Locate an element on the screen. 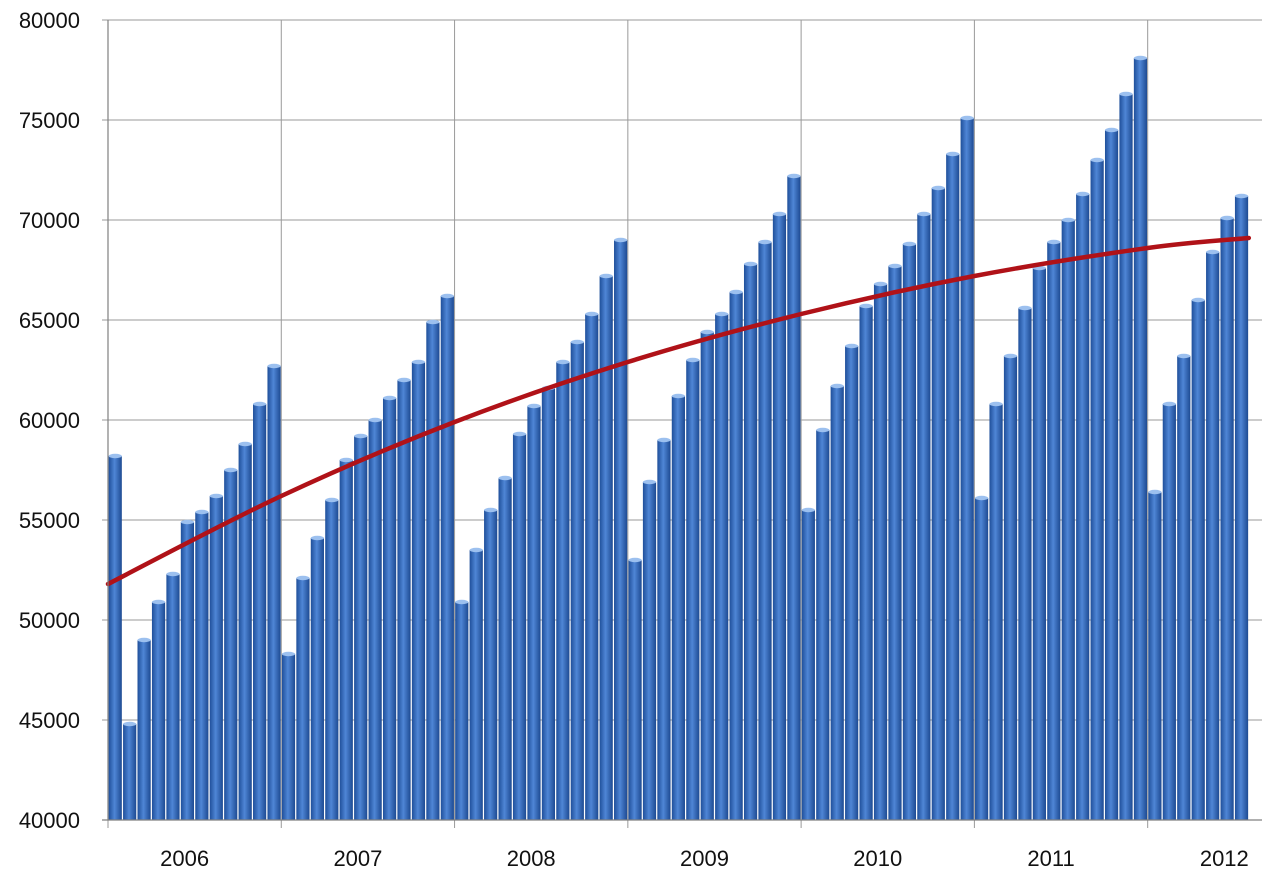 Image resolution: width=1262 pixels, height=871 pixels. x-tick-label: 2012 is located at coordinates (1224, 858).